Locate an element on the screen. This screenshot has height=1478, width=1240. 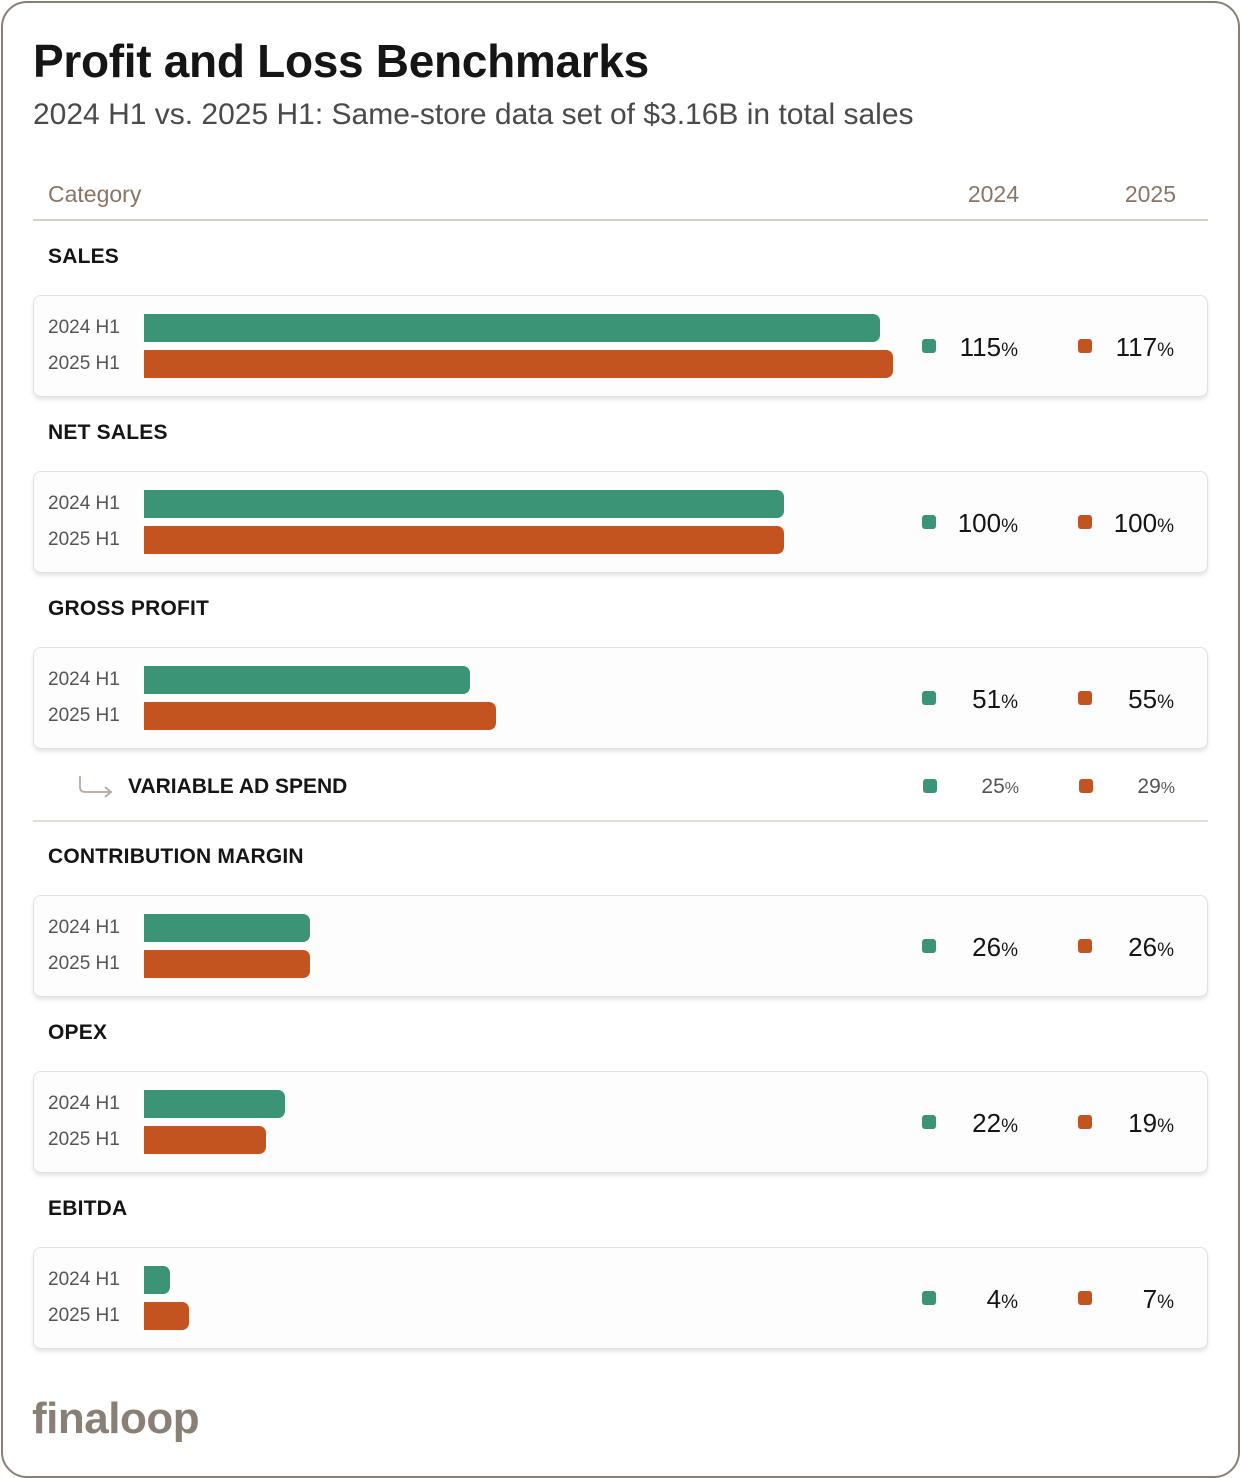
category-card-net-sales: 2024 H1 100% 2025 H1 100% is located at coordinates (620, 522).